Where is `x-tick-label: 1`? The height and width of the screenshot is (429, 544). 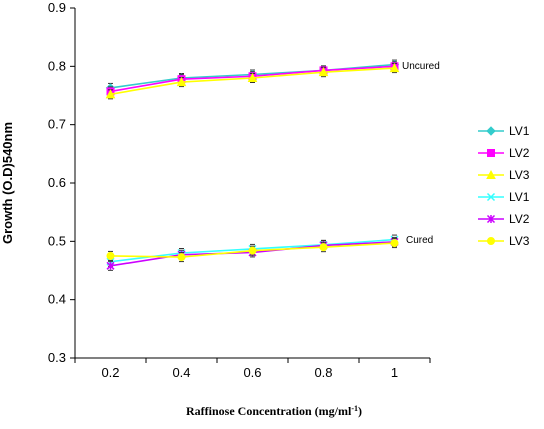 x-tick-label: 1 is located at coordinates (394, 372).